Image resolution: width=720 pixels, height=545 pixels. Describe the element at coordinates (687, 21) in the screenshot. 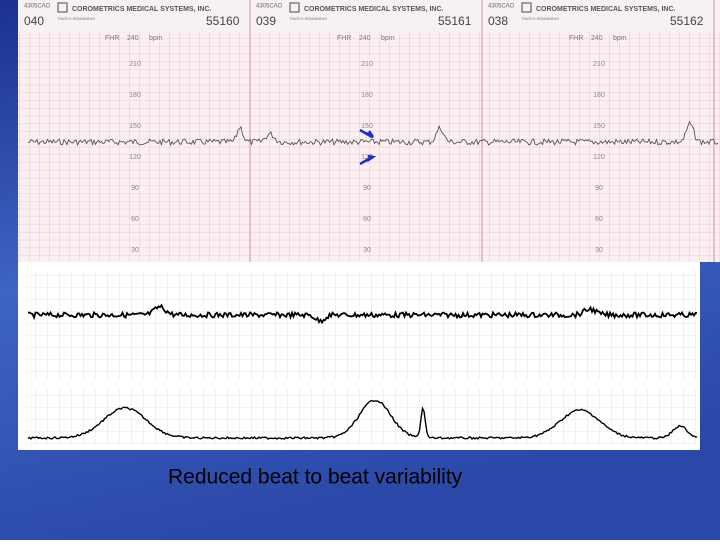

I see `serial: 55162` at that location.